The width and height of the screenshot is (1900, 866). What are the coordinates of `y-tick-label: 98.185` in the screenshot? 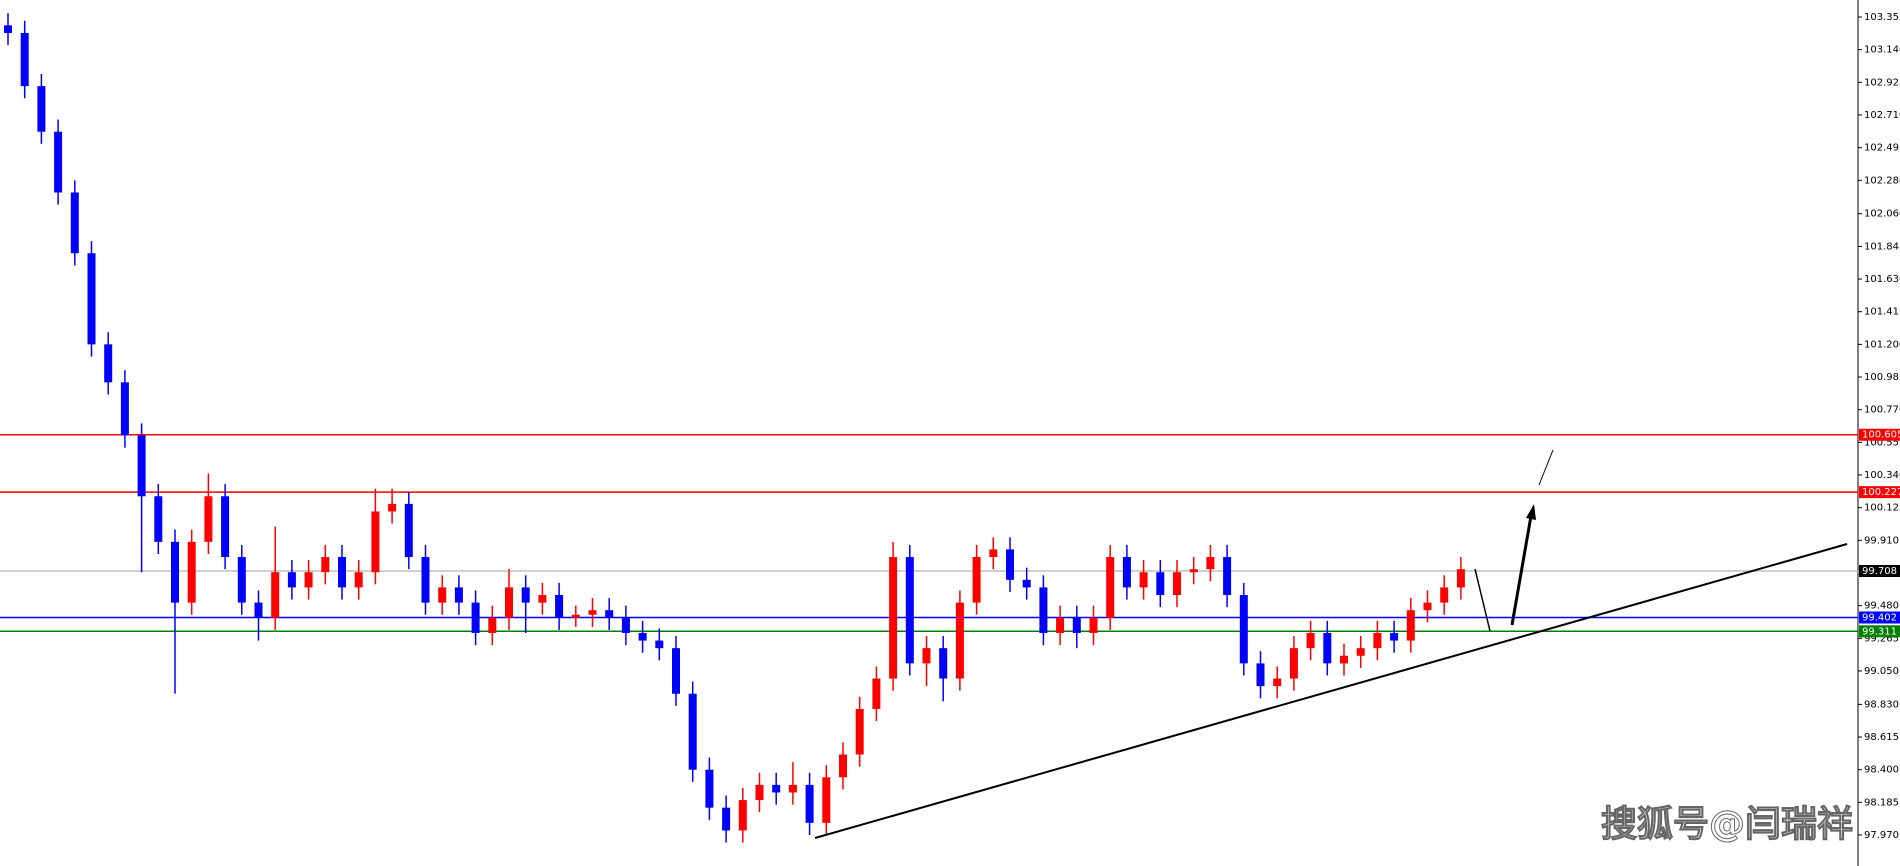 It's located at (1881, 802).